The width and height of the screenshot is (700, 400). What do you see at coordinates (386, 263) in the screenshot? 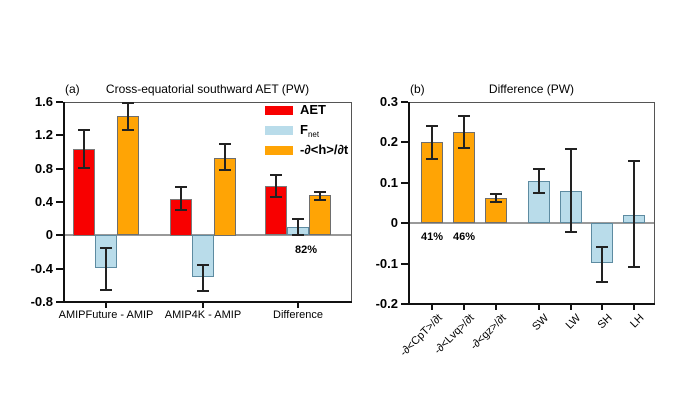
I see `y-tick-label: -0.1` at bounding box center [386, 263].